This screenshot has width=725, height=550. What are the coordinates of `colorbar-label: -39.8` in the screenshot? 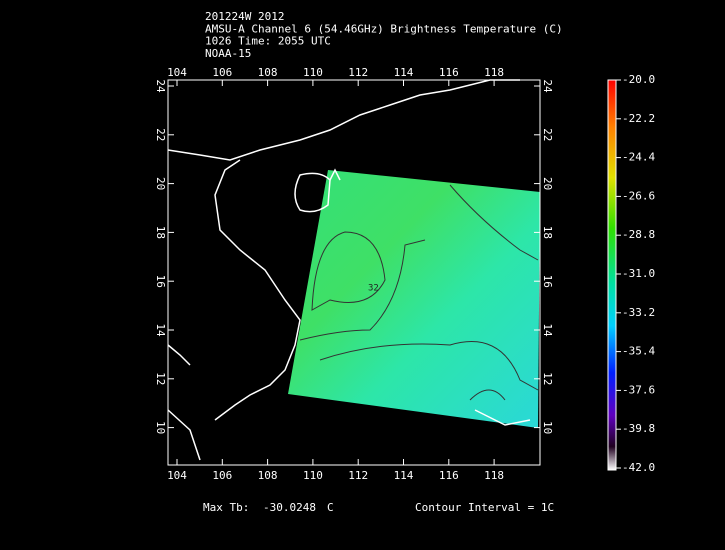 It's located at (638, 428).